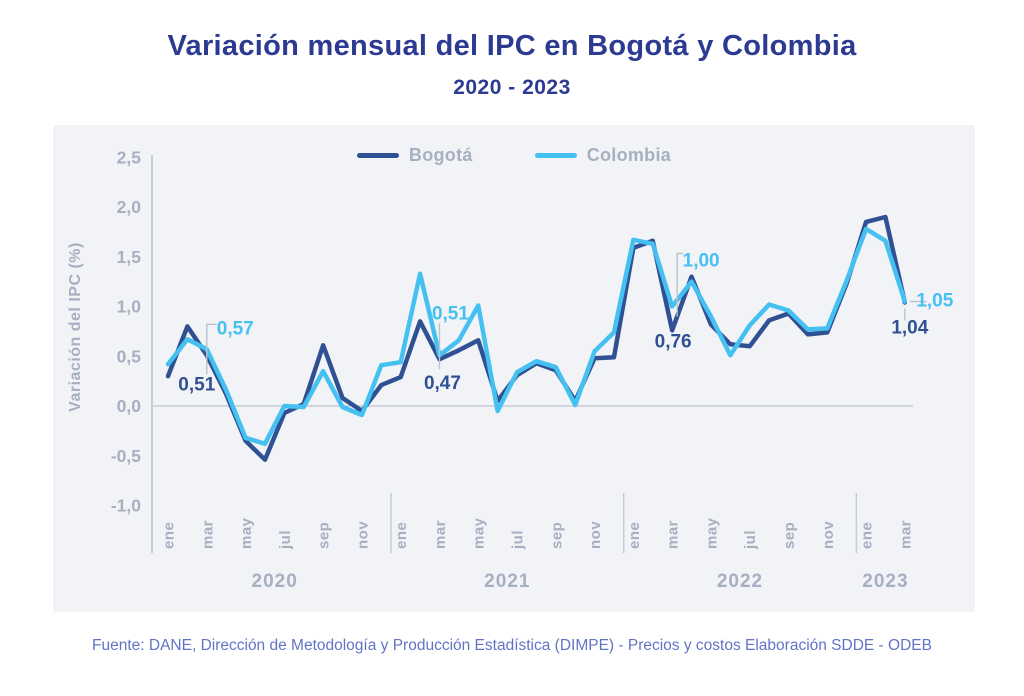 The height and width of the screenshot is (696, 1024). What do you see at coordinates (512, 87) in the screenshot?
I see `page-subtitle: 2020 - 2023` at bounding box center [512, 87].